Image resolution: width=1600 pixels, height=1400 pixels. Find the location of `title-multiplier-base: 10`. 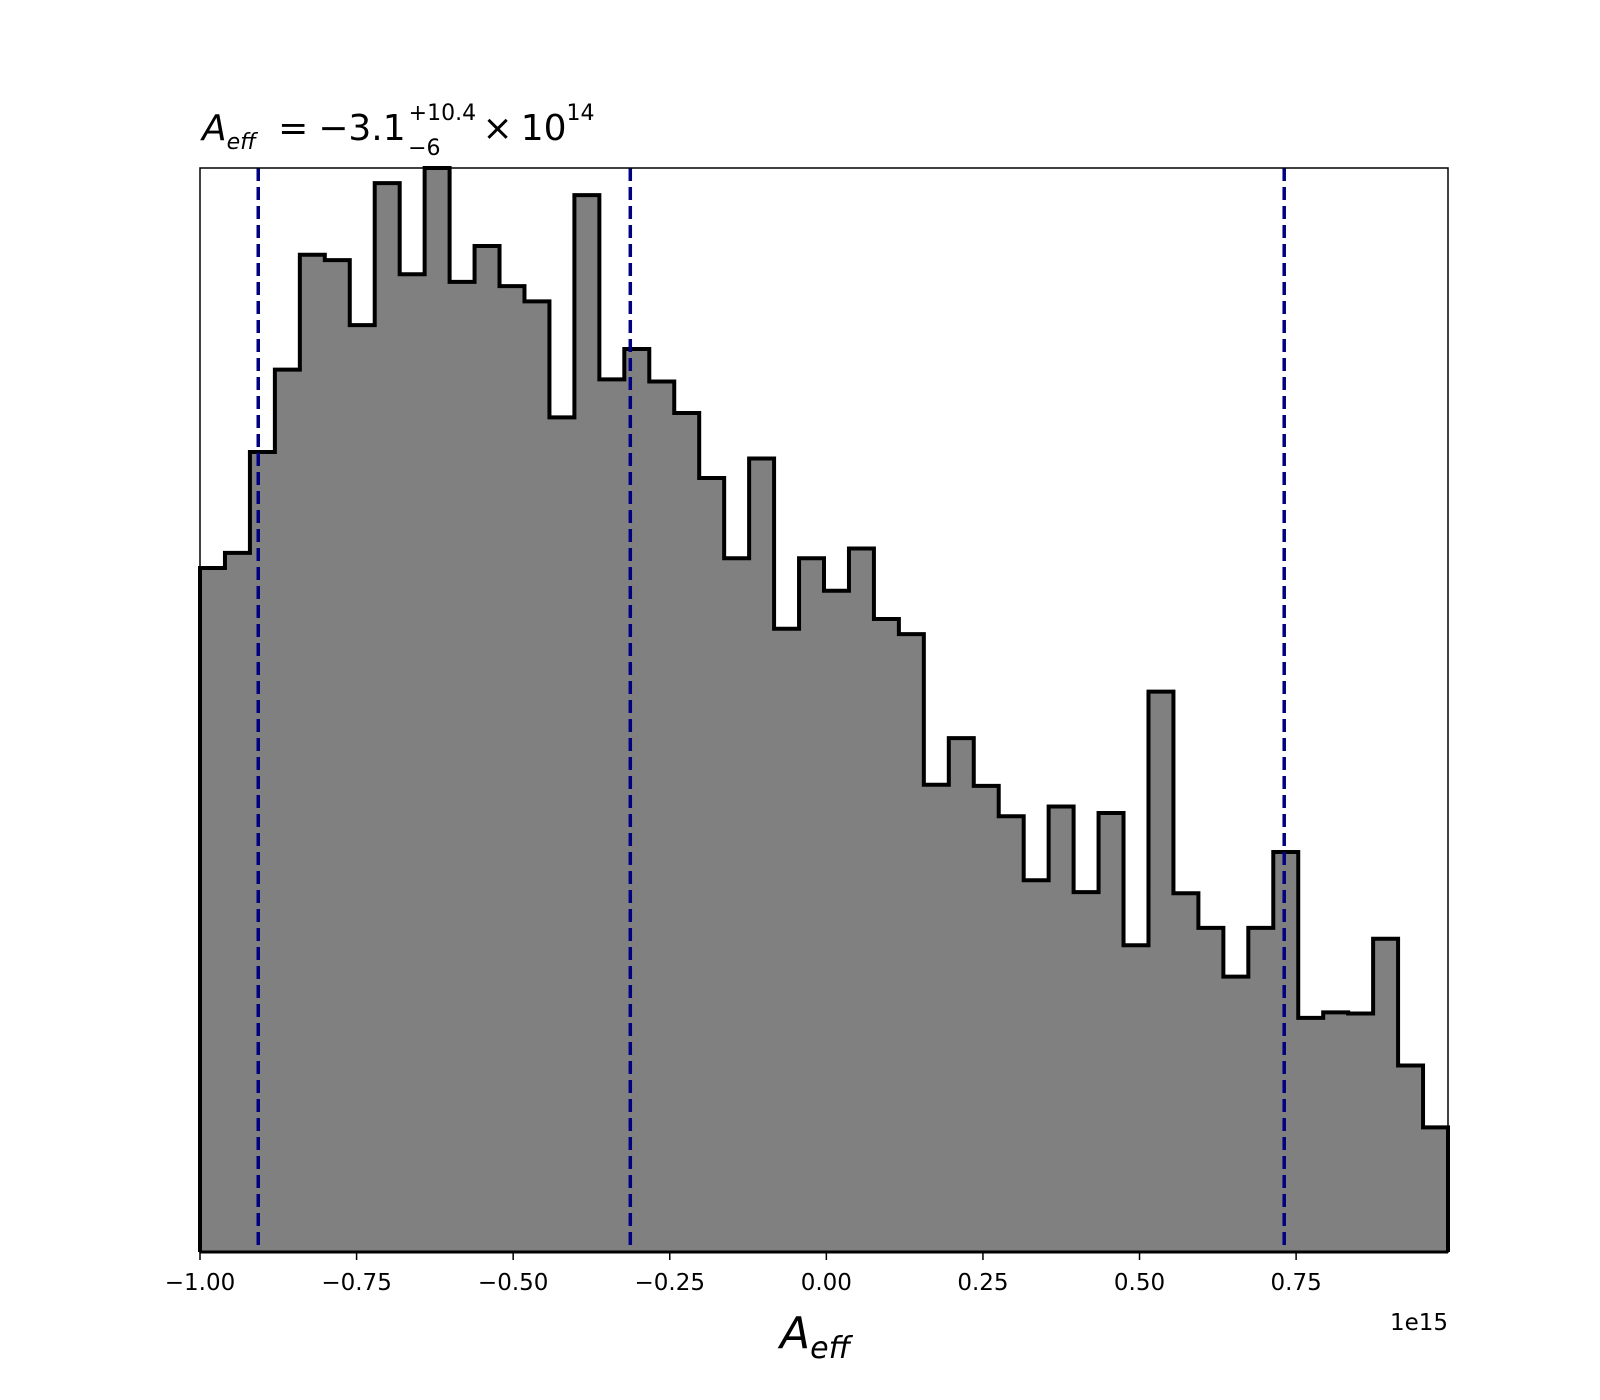

title-multiplier-base: 10 is located at coordinates (544, 128).